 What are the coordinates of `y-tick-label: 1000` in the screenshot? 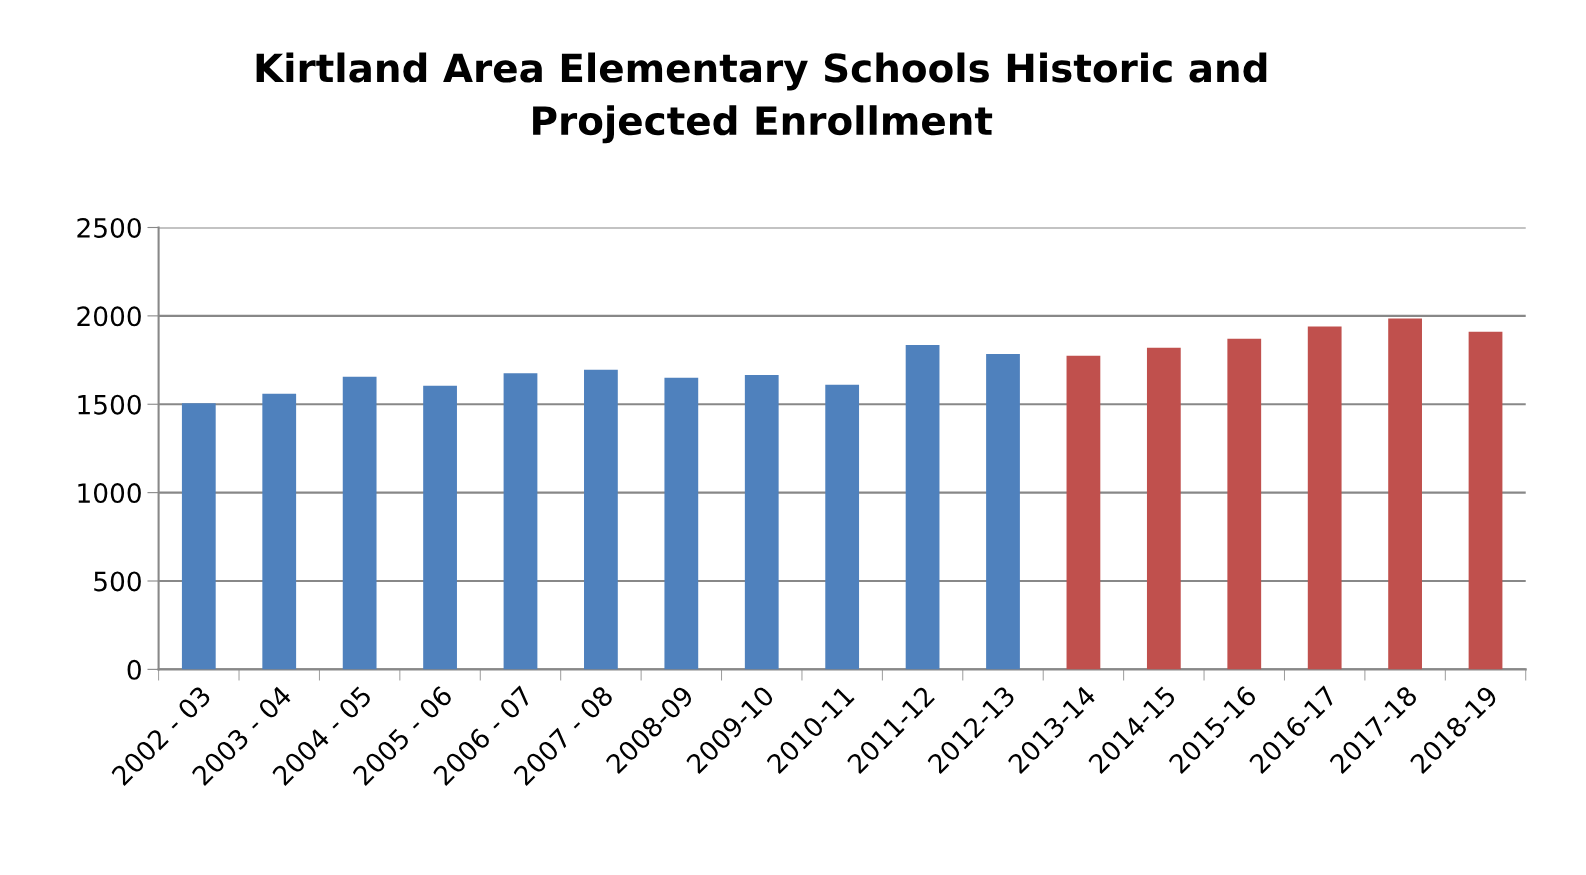 It's located at (109, 493).